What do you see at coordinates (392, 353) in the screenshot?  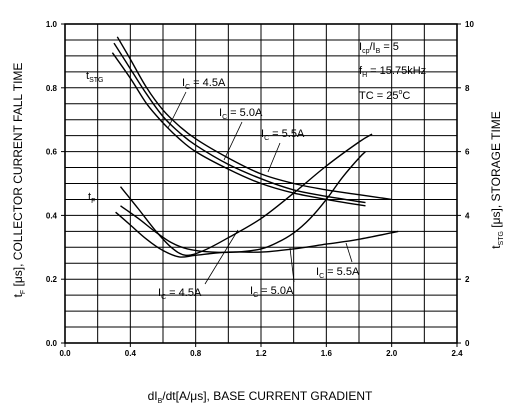 I see `x-tick-label: 2.0` at bounding box center [392, 353].